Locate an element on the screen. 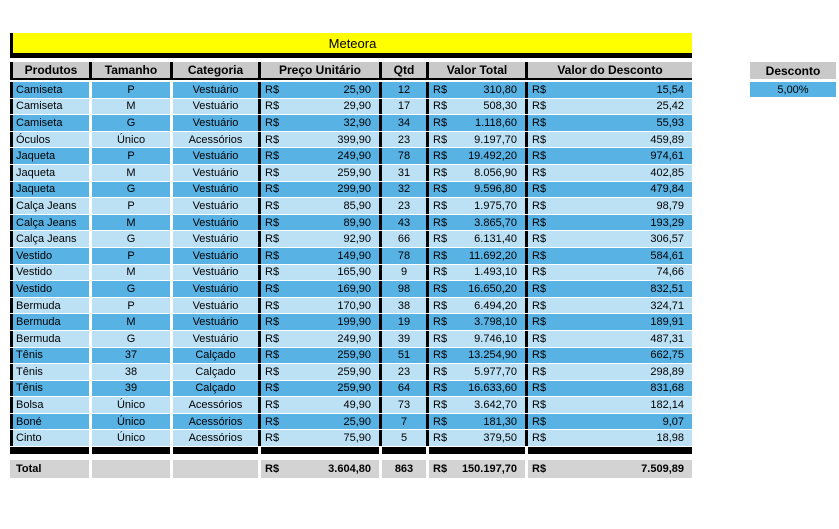 This screenshot has height=529, width=839. cell-produto: Camiseta is located at coordinates (51, 106).